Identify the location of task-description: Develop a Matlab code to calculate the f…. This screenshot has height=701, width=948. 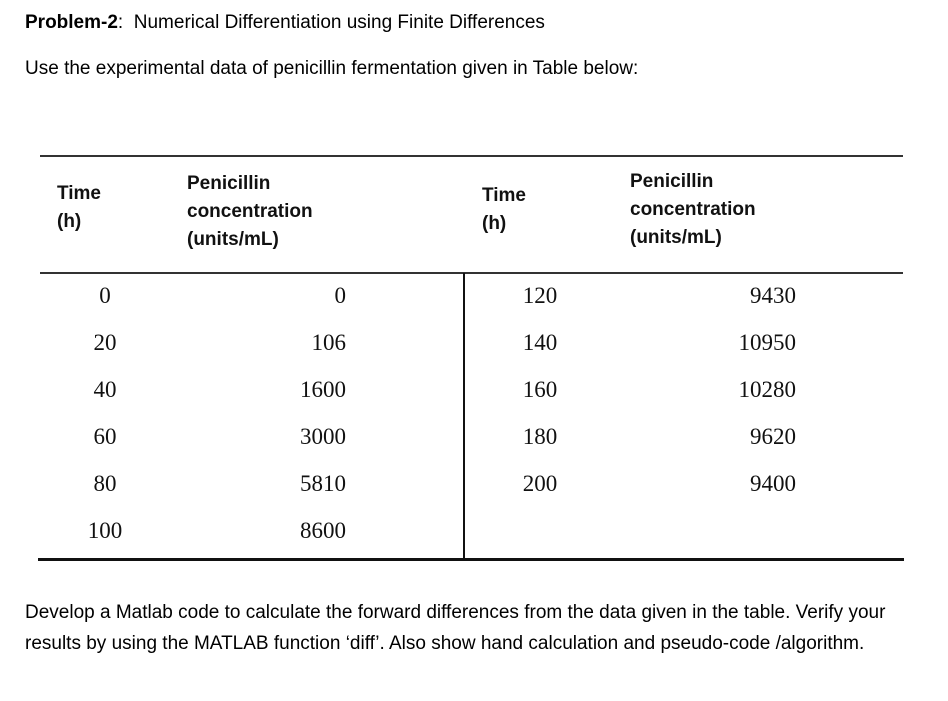
(455, 628).